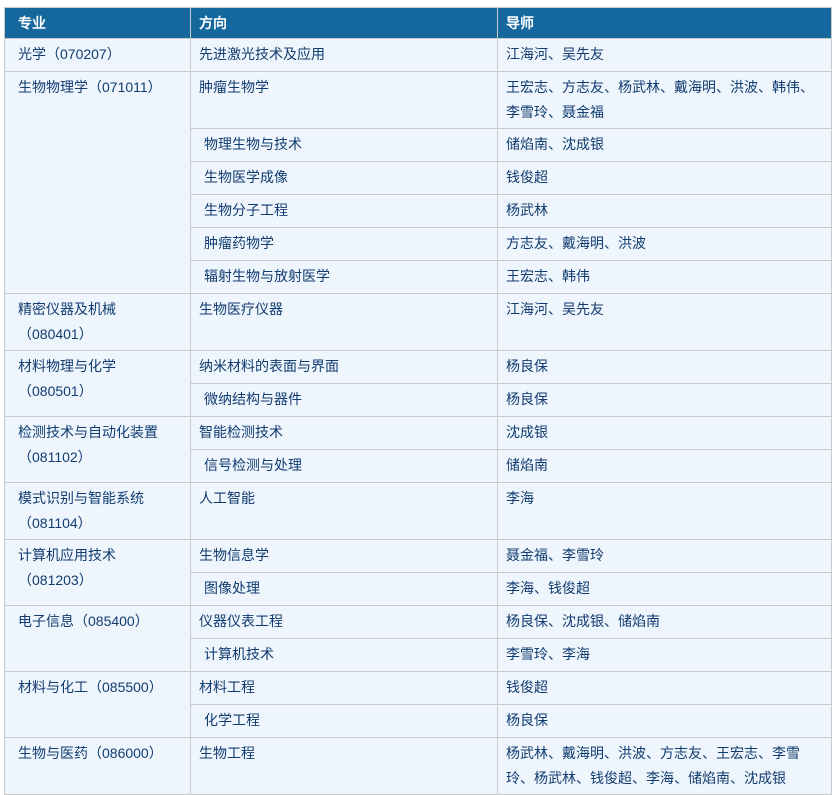 The height and width of the screenshot is (795, 840). Describe the element at coordinates (344, 211) in the screenshot. I see `direction-cell: 生物分子工程` at that location.